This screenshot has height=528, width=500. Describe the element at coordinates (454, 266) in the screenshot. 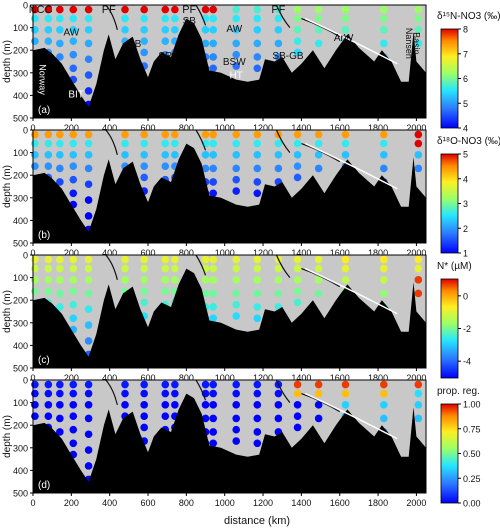

I see `colorbar-label: N* (µM)` at that location.